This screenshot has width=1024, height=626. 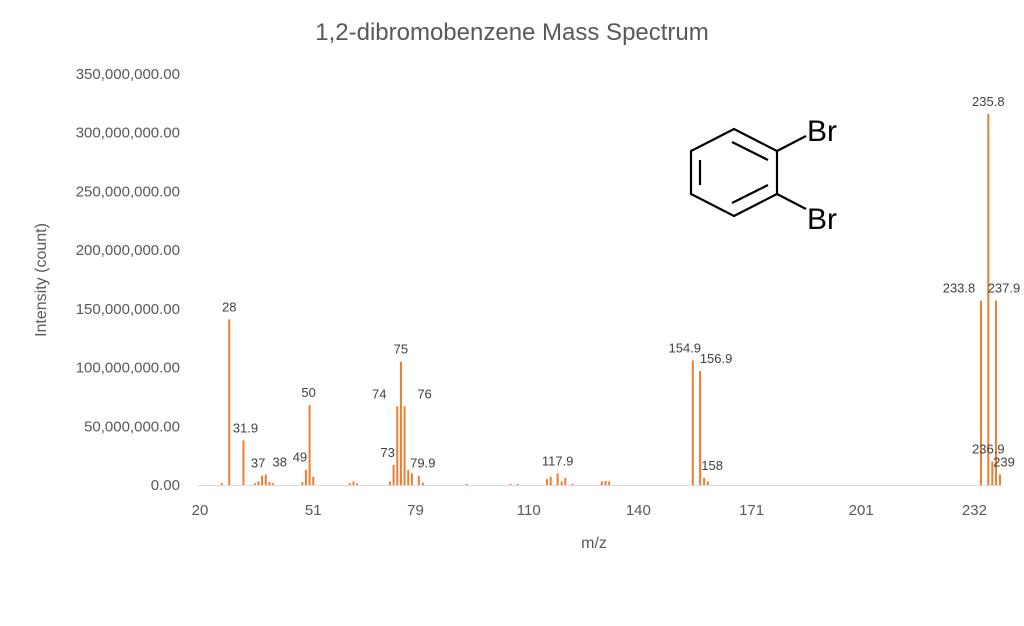 I want to click on peak-data-label: 235.8, so click(x=988, y=101).